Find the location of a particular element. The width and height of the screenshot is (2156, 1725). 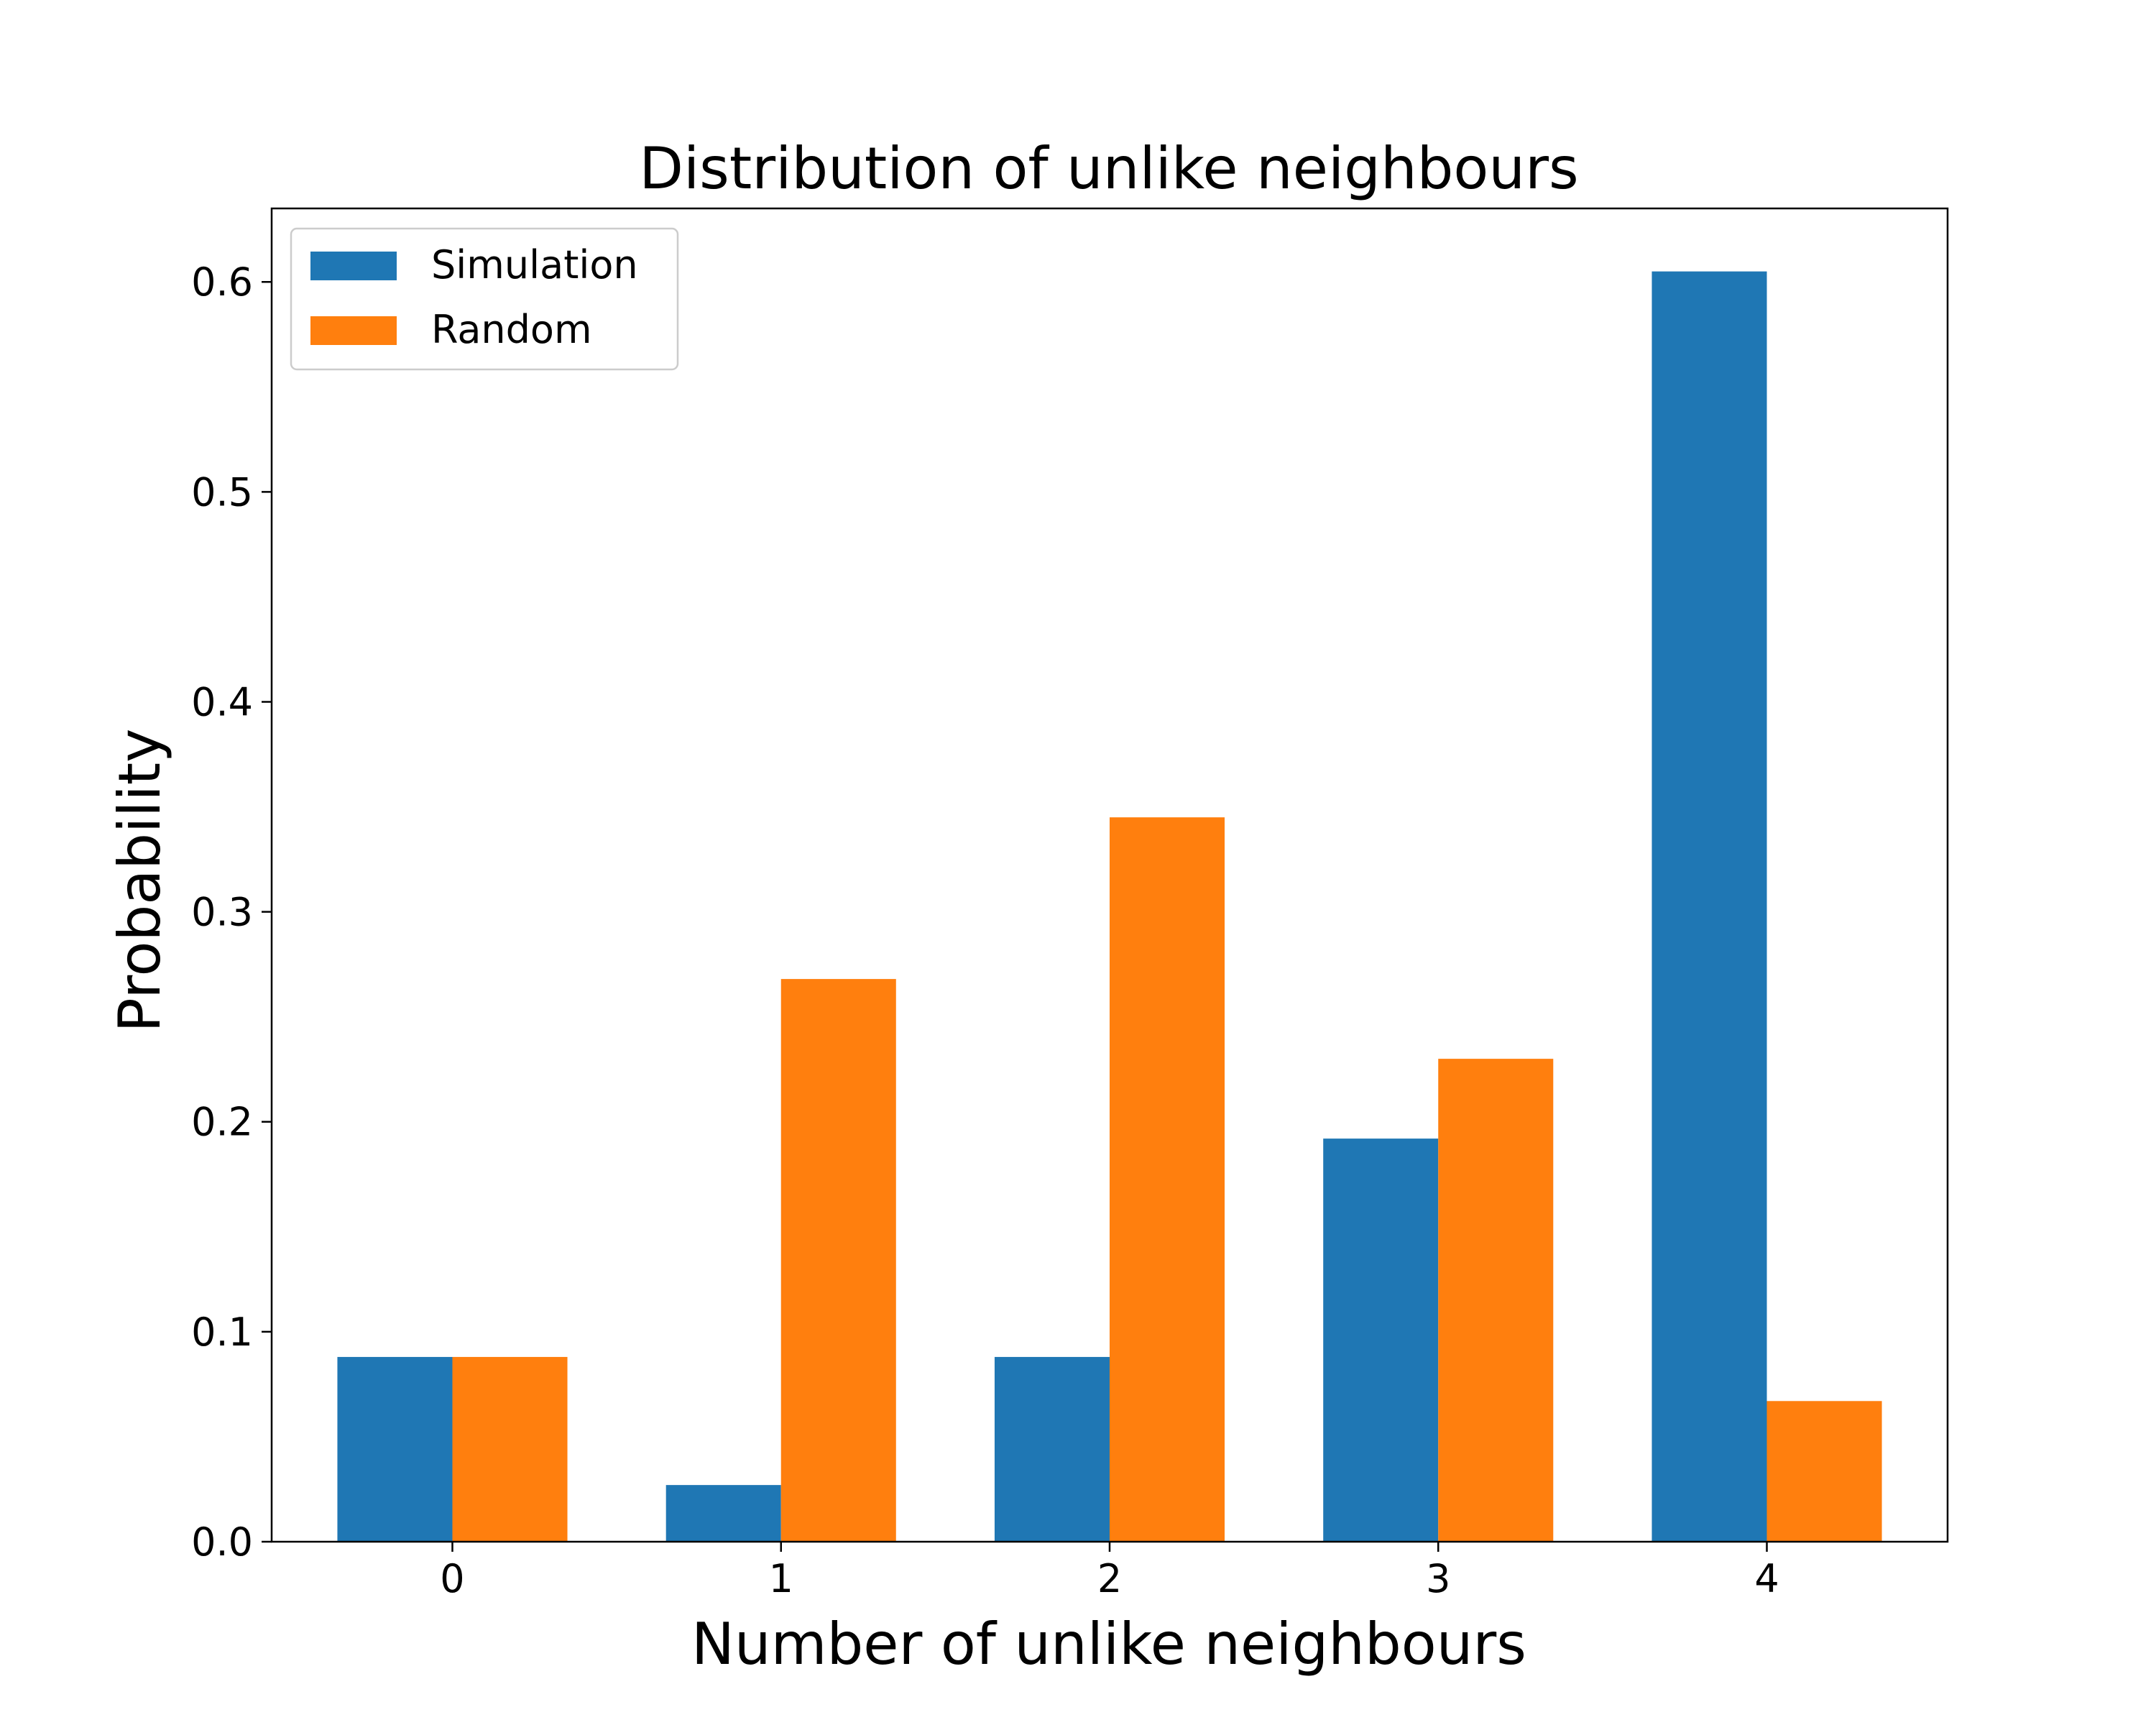

x-tick-label: 2 is located at coordinates (1109, 1578).